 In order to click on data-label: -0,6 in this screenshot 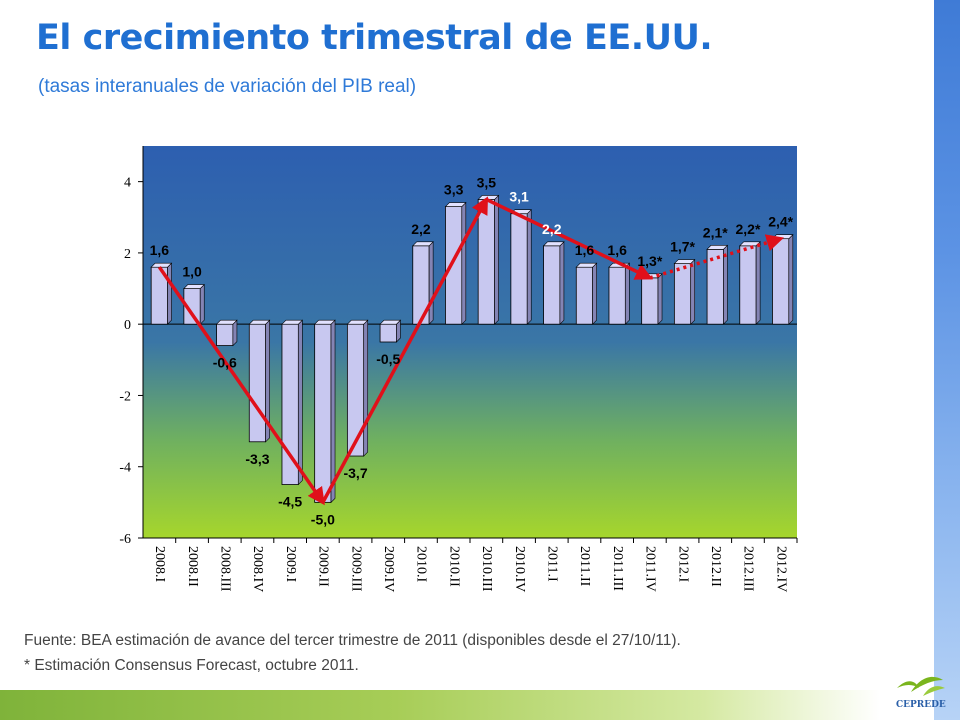, I will do `click(225, 363)`.